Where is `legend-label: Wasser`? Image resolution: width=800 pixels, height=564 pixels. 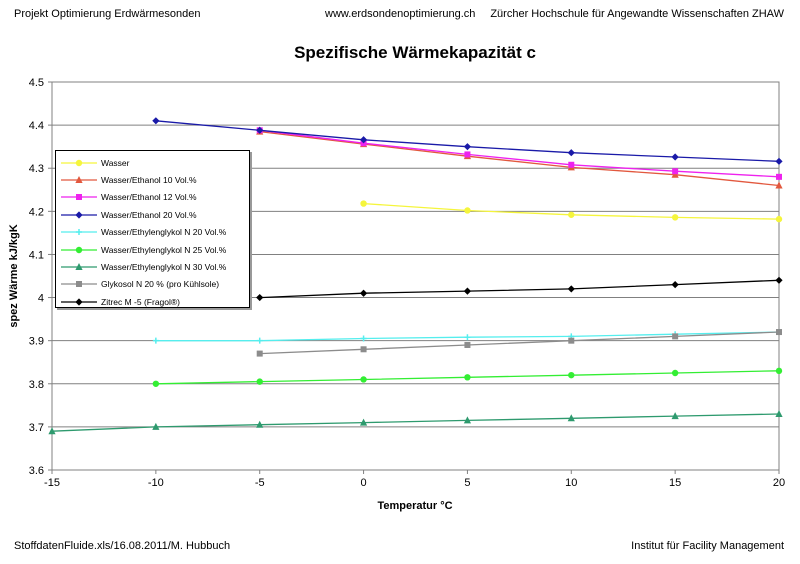 legend-label: Wasser is located at coordinates (115, 162).